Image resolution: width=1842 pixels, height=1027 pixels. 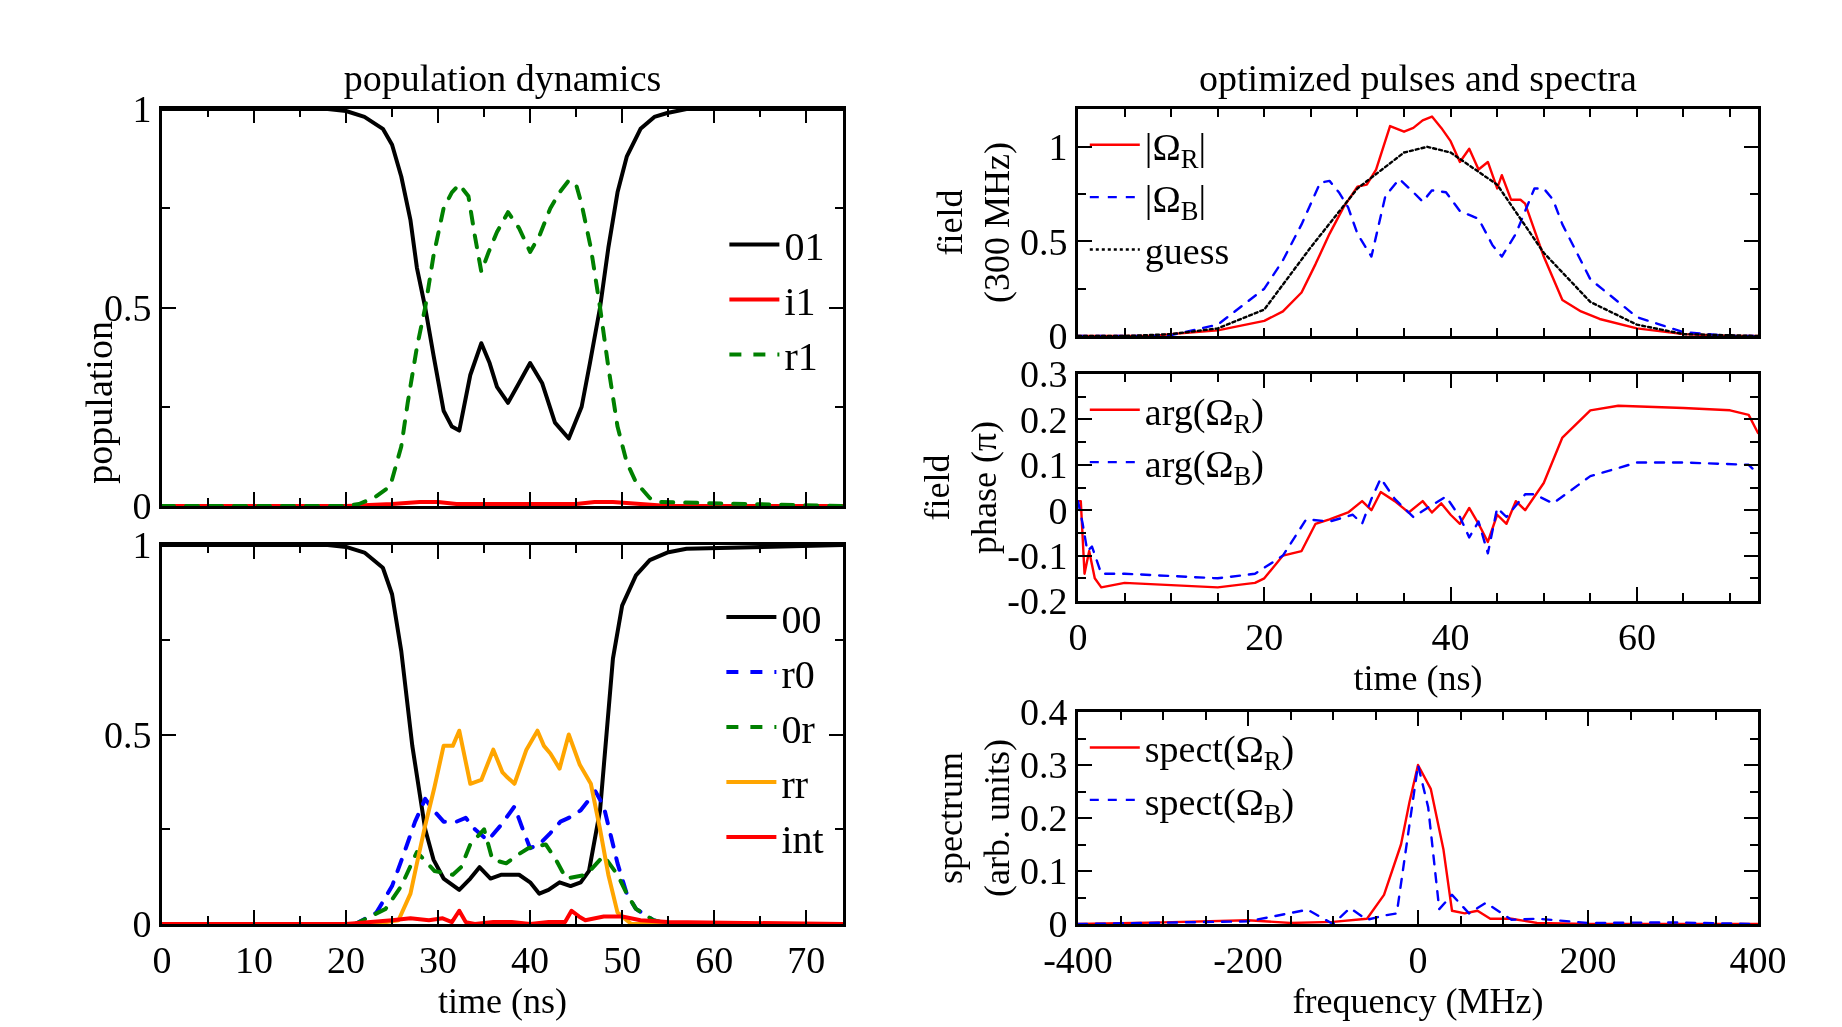 What do you see at coordinates (795, 784) in the screenshot?
I see `legend-label: rr` at bounding box center [795, 784].